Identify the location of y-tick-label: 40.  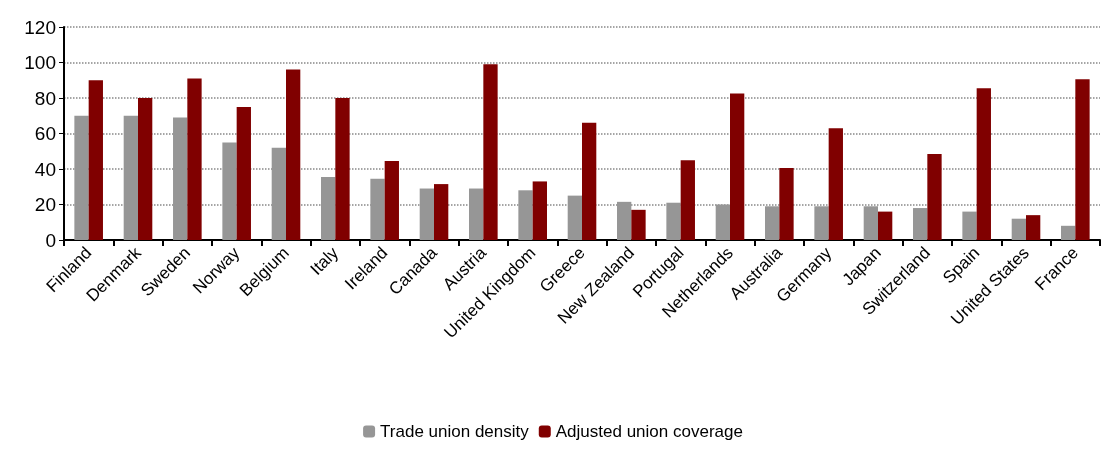
(45, 169).